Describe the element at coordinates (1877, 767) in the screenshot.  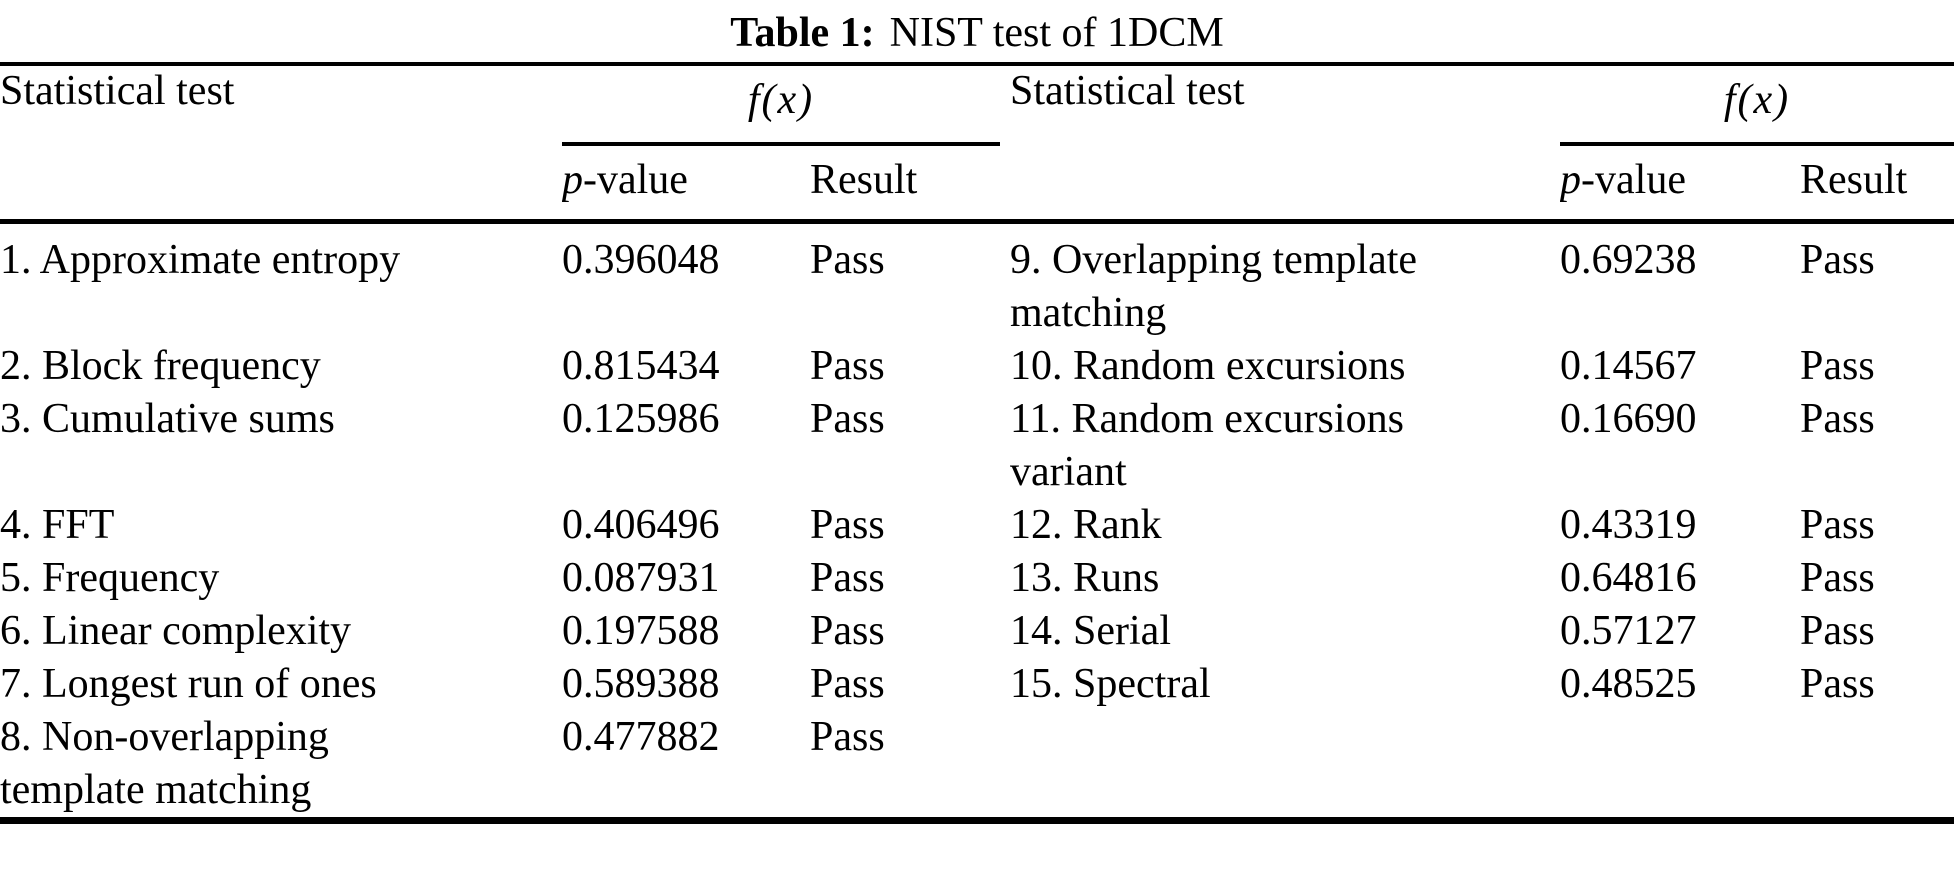
I see `result-cell` at that location.